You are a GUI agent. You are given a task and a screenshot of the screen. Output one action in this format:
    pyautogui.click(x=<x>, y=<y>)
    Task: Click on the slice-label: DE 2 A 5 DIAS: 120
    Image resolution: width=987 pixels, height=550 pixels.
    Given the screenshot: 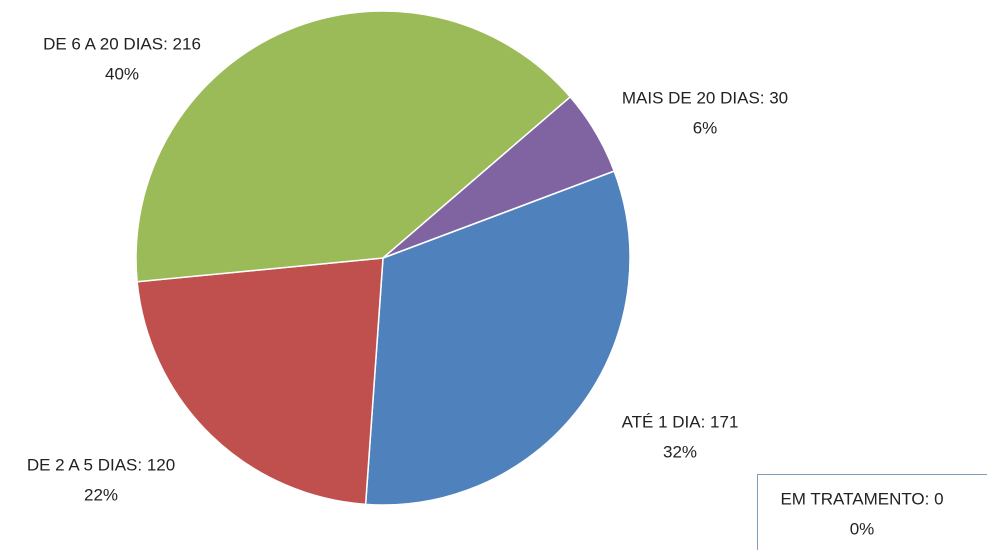 What is the action you would take?
    pyautogui.click(x=101, y=464)
    